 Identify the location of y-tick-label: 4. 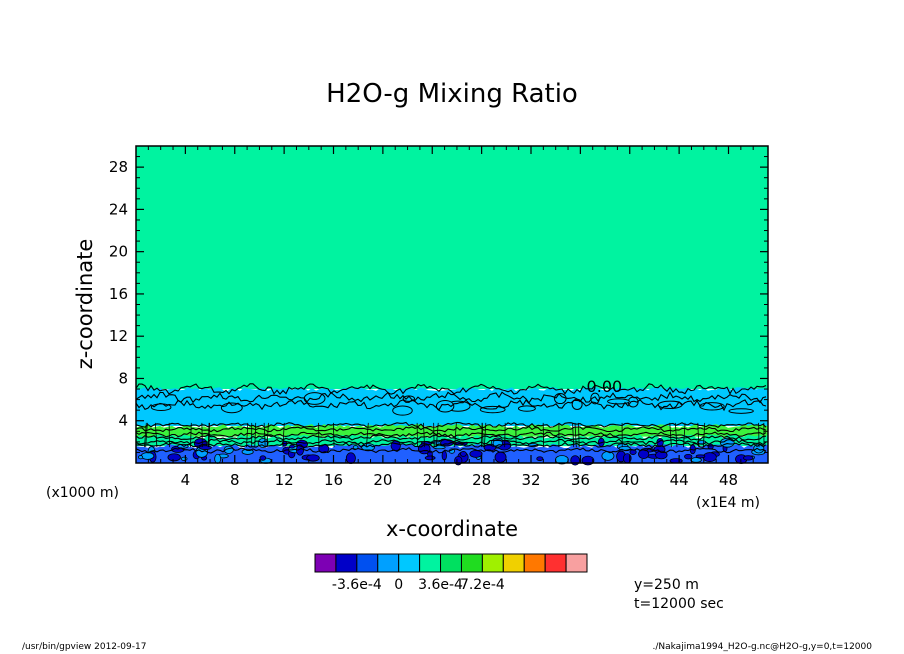
(123, 421).